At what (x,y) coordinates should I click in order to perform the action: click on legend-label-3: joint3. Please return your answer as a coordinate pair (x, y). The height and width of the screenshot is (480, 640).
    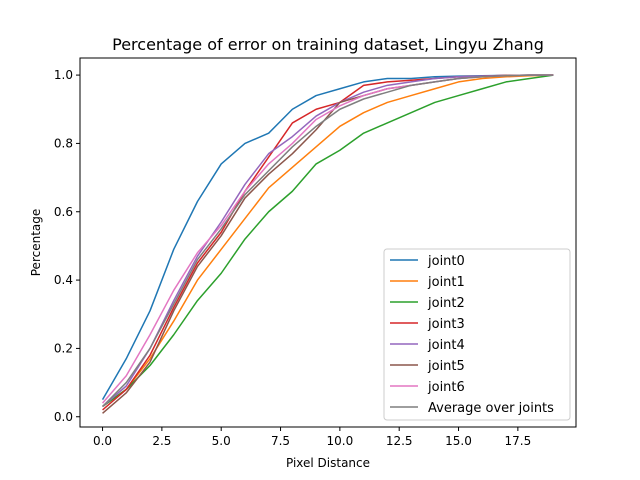
    Looking at the image, I should click on (446, 324).